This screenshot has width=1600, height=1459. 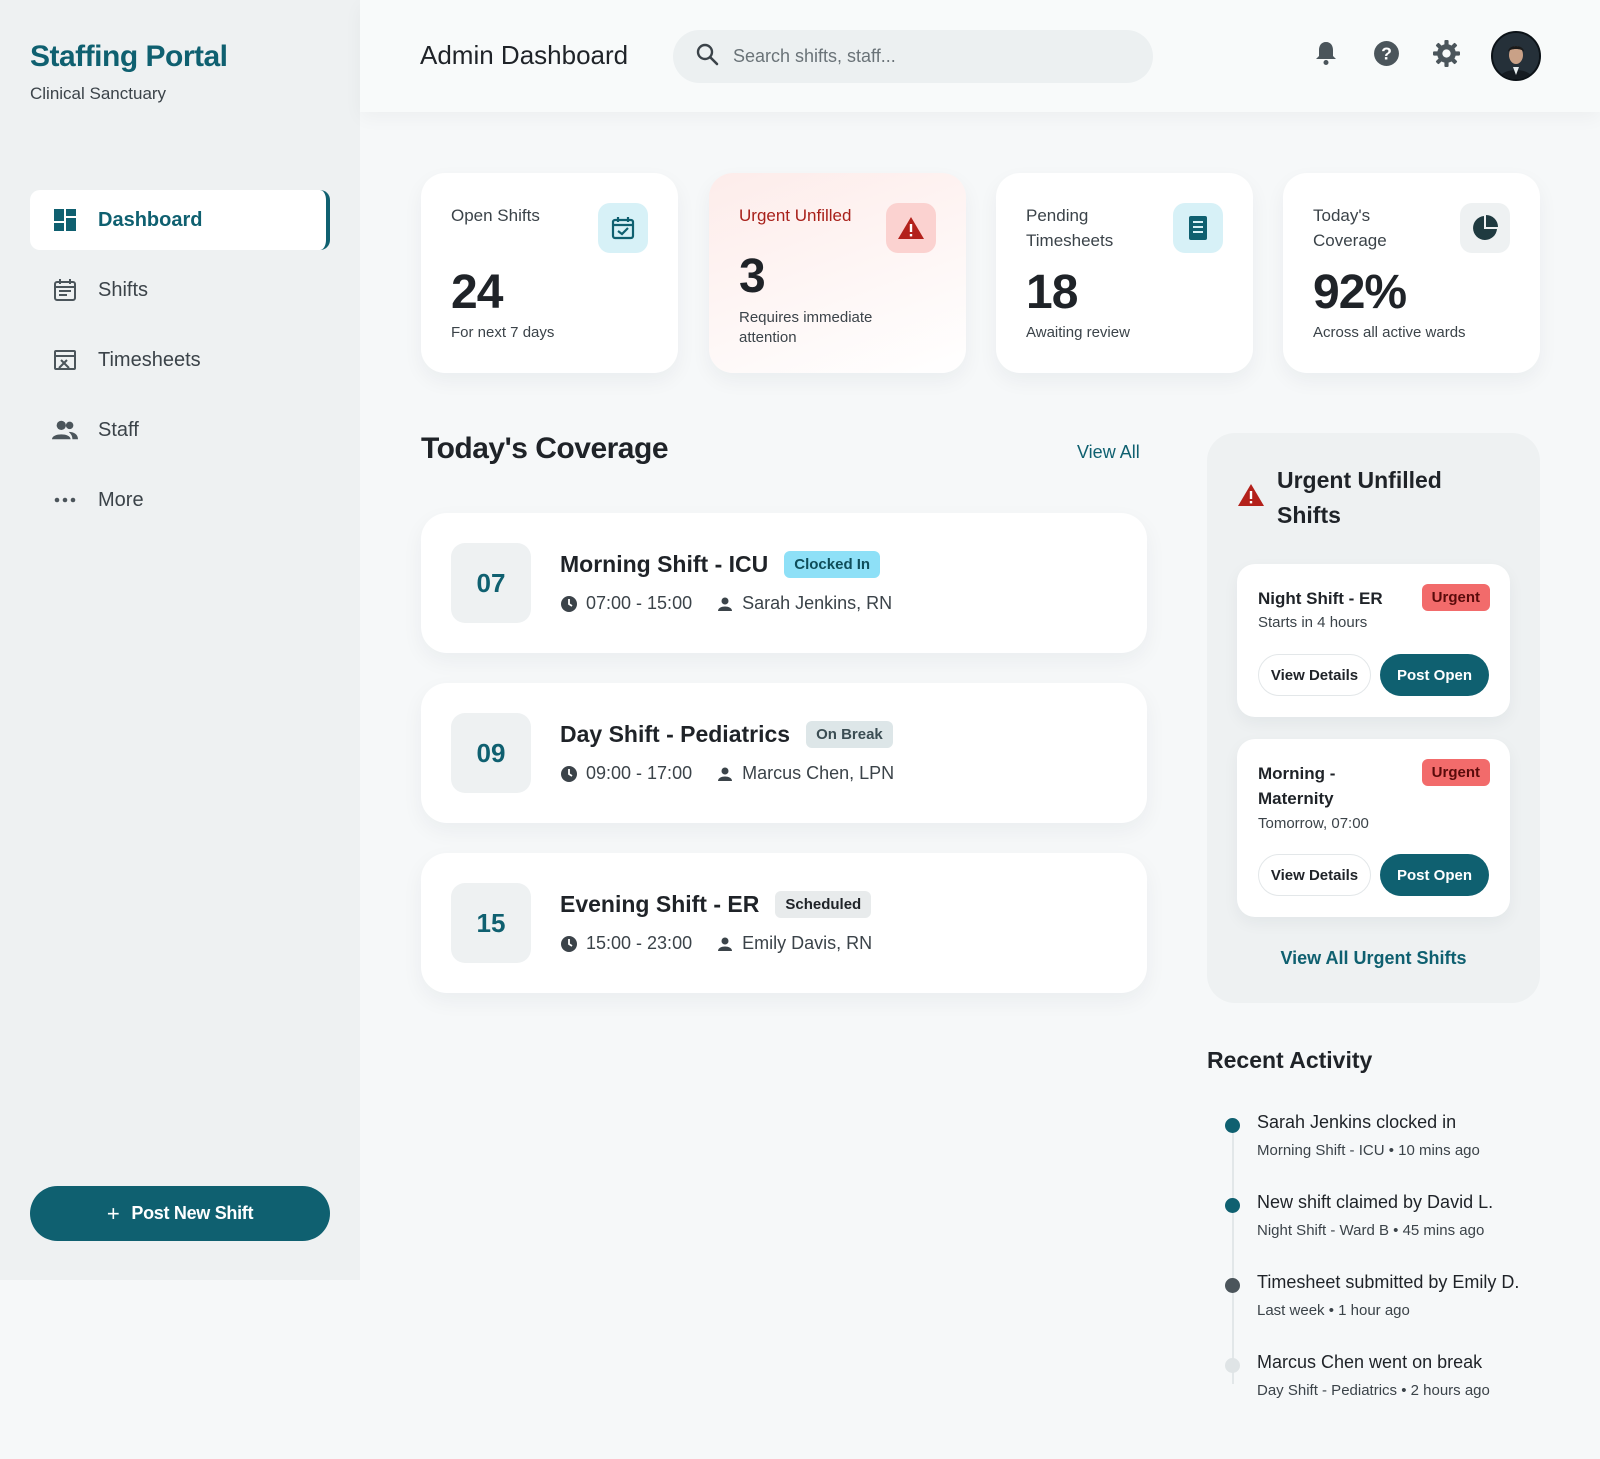 What do you see at coordinates (491, 923) in the screenshot?
I see `shift-day: 15` at bounding box center [491, 923].